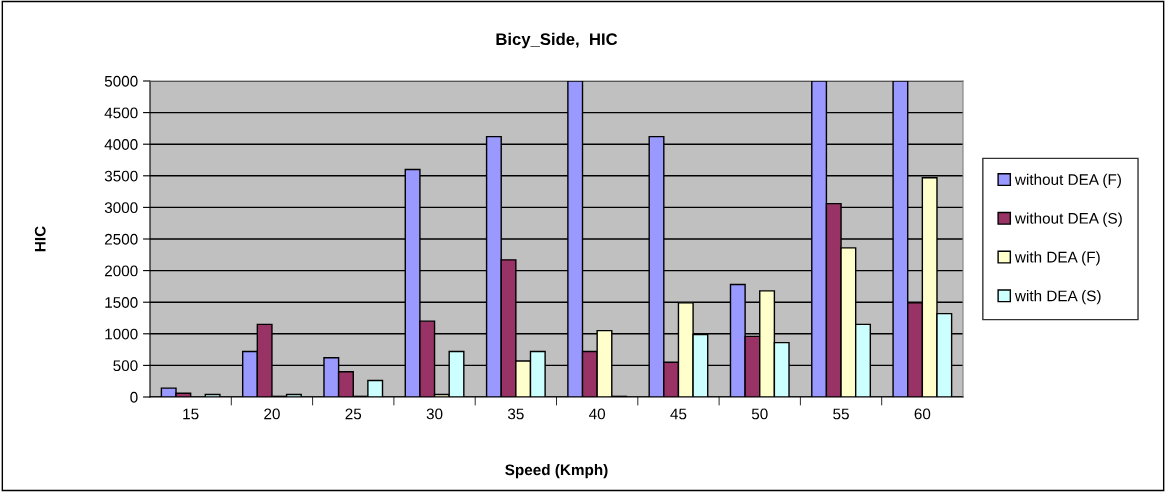  What do you see at coordinates (1057, 258) in the screenshot?
I see `legend-label: with DEA (F)` at bounding box center [1057, 258].